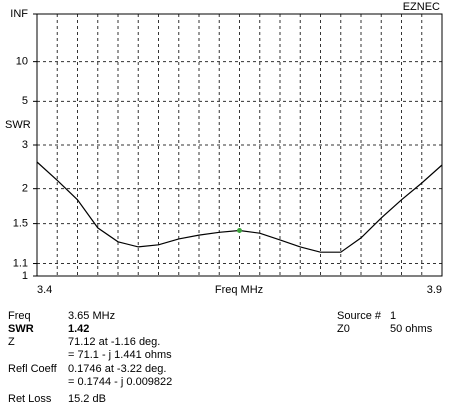 This screenshot has width=467, height=416. I want to click on x-axis-label: Freq MHz, so click(239, 290).